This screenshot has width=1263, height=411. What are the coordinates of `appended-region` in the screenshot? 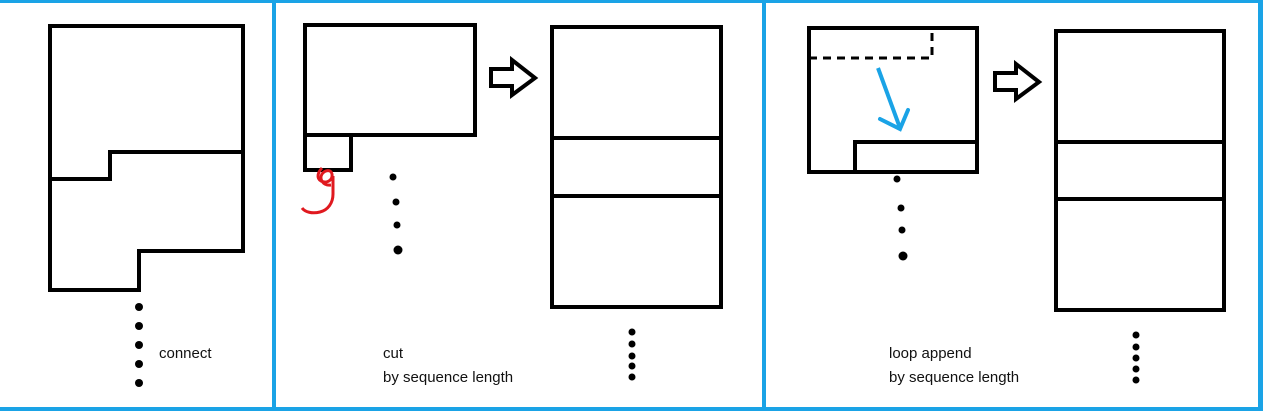 It's located at (916, 157).